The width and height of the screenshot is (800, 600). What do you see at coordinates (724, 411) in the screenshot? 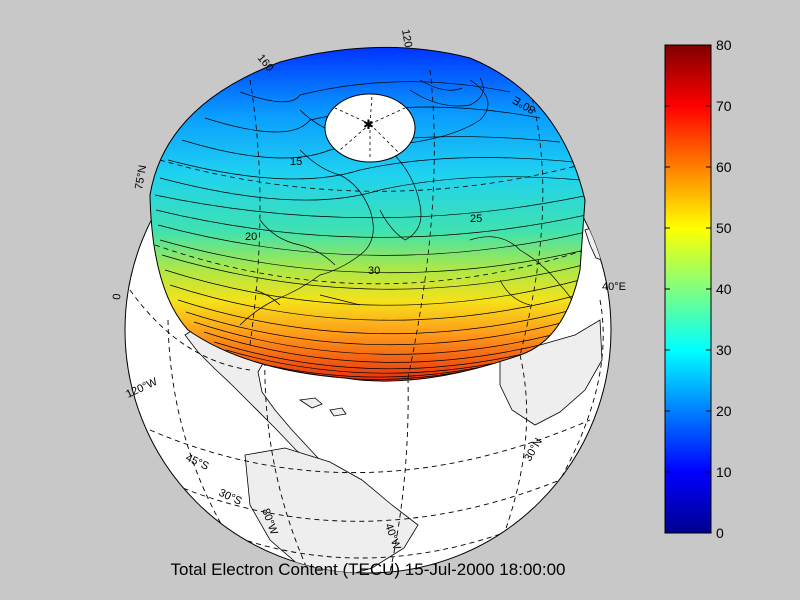
I see `colorbar-tick-label: 20` at bounding box center [724, 411].